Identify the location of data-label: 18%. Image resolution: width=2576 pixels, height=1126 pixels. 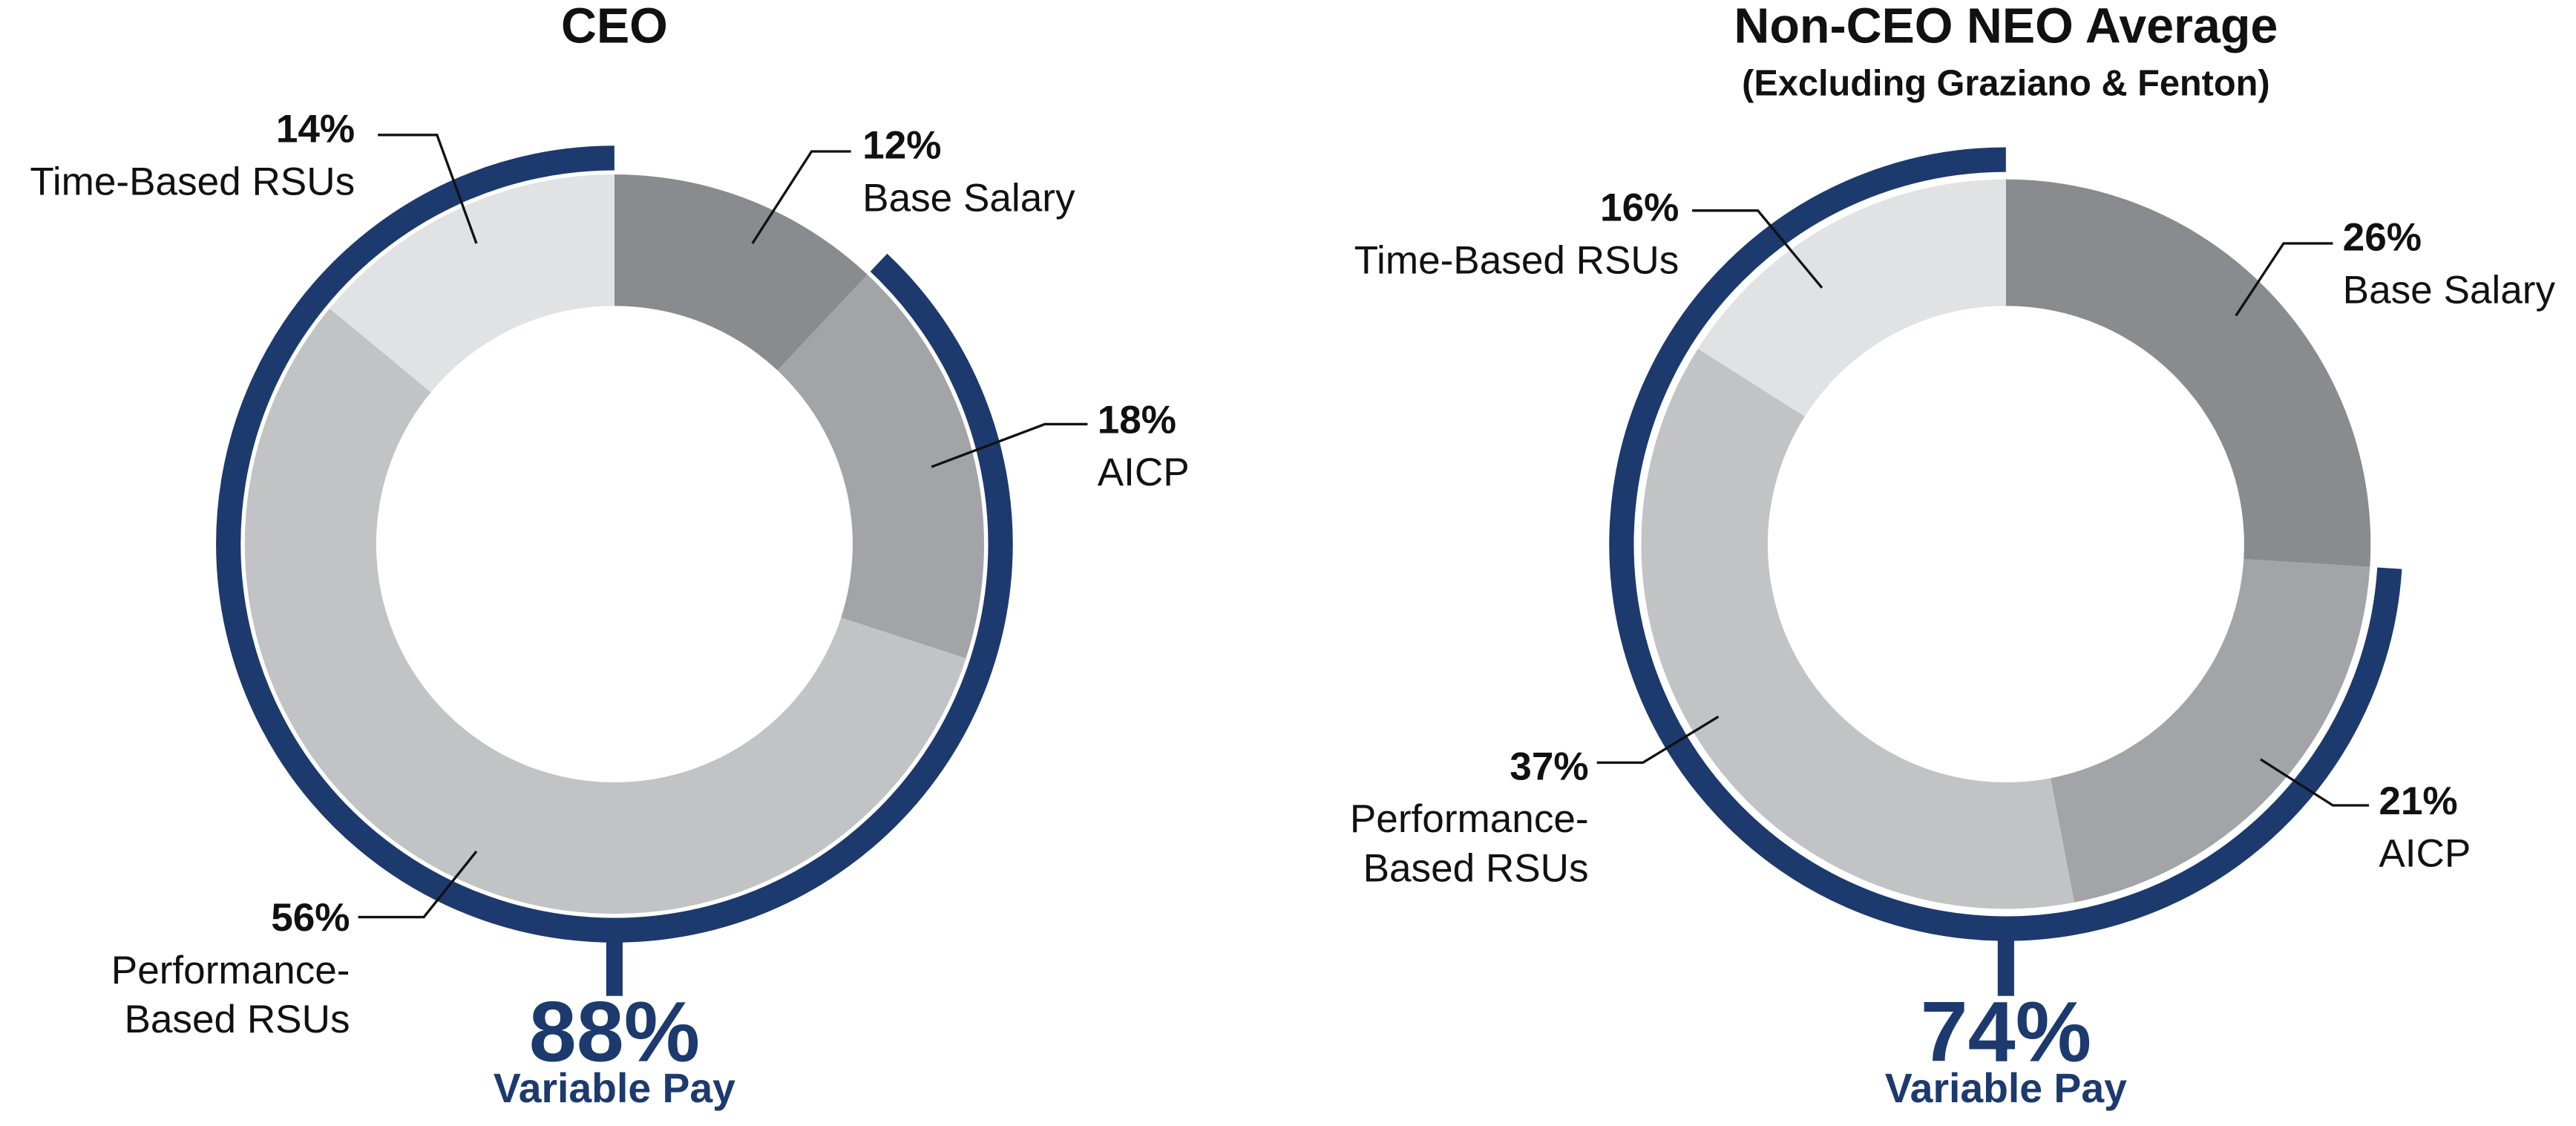
(1137, 420).